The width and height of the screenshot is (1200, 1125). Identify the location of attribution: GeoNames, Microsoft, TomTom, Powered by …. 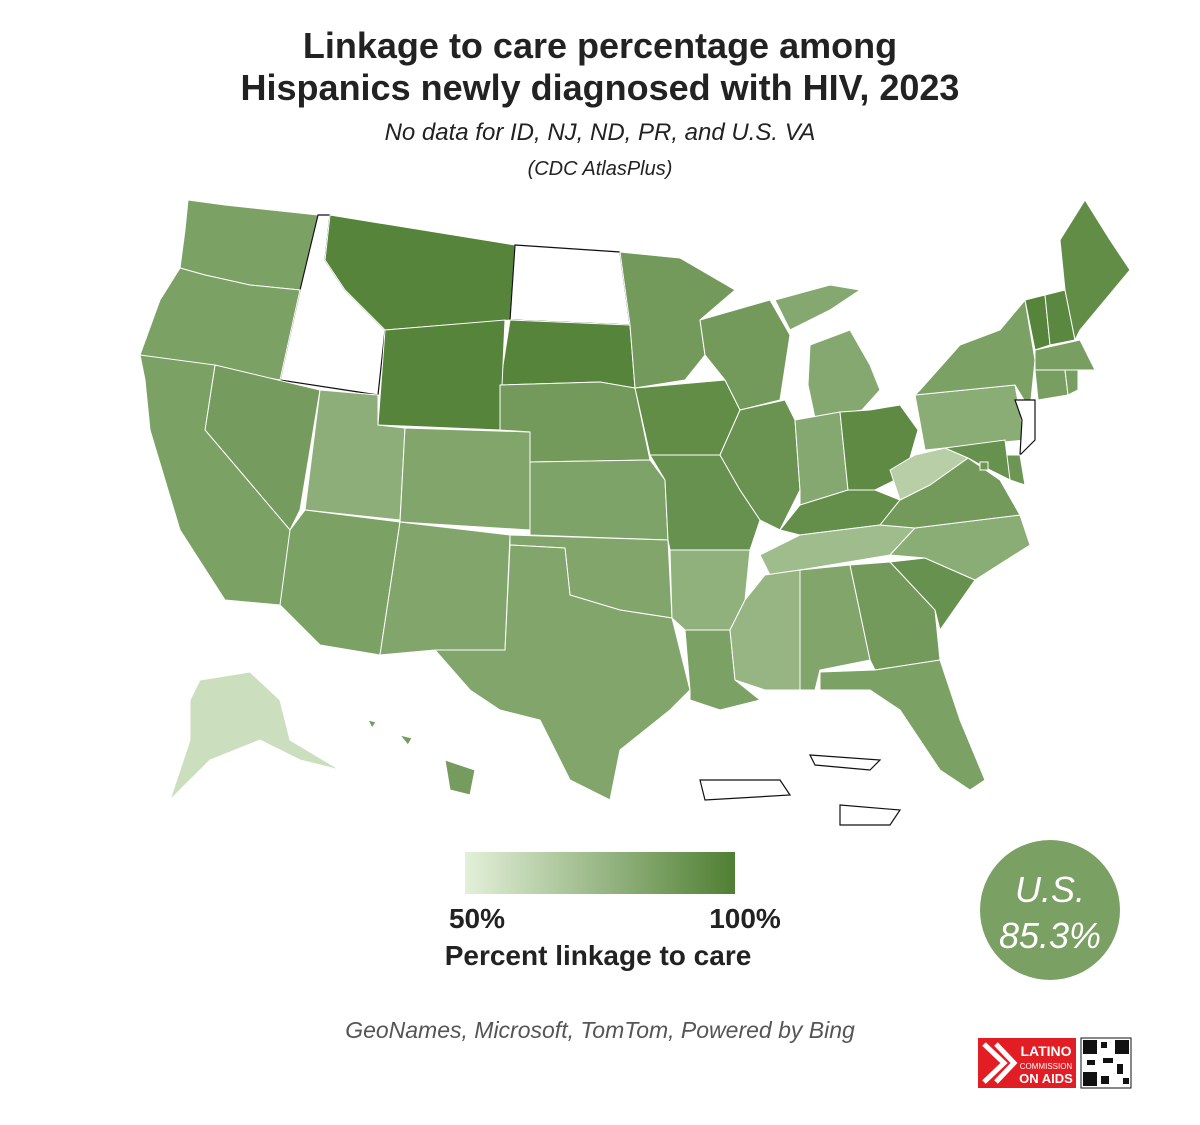
(600, 1030).